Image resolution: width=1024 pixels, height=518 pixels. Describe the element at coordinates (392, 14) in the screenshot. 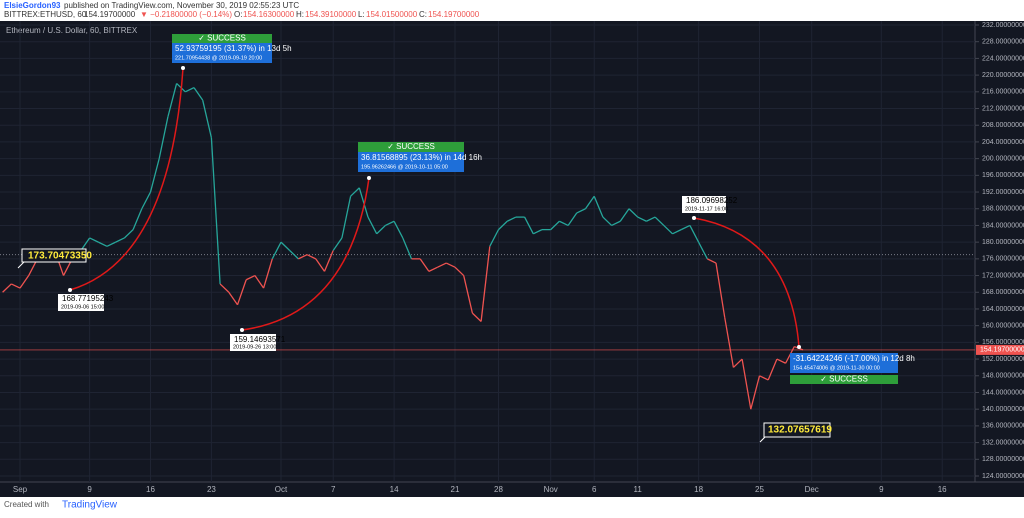

I see `l: 154.01500000` at that location.